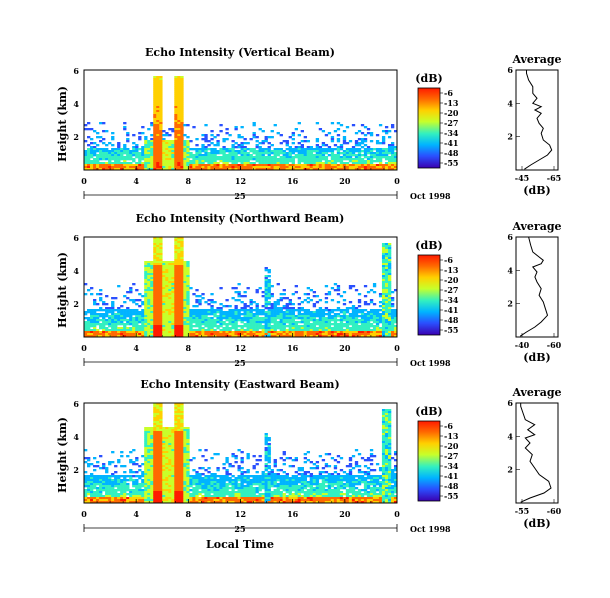  Describe the element at coordinates (239, 384) in the screenshot. I see `panel-title-eastward: Echo Intensity (Eastward Beam)` at that location.